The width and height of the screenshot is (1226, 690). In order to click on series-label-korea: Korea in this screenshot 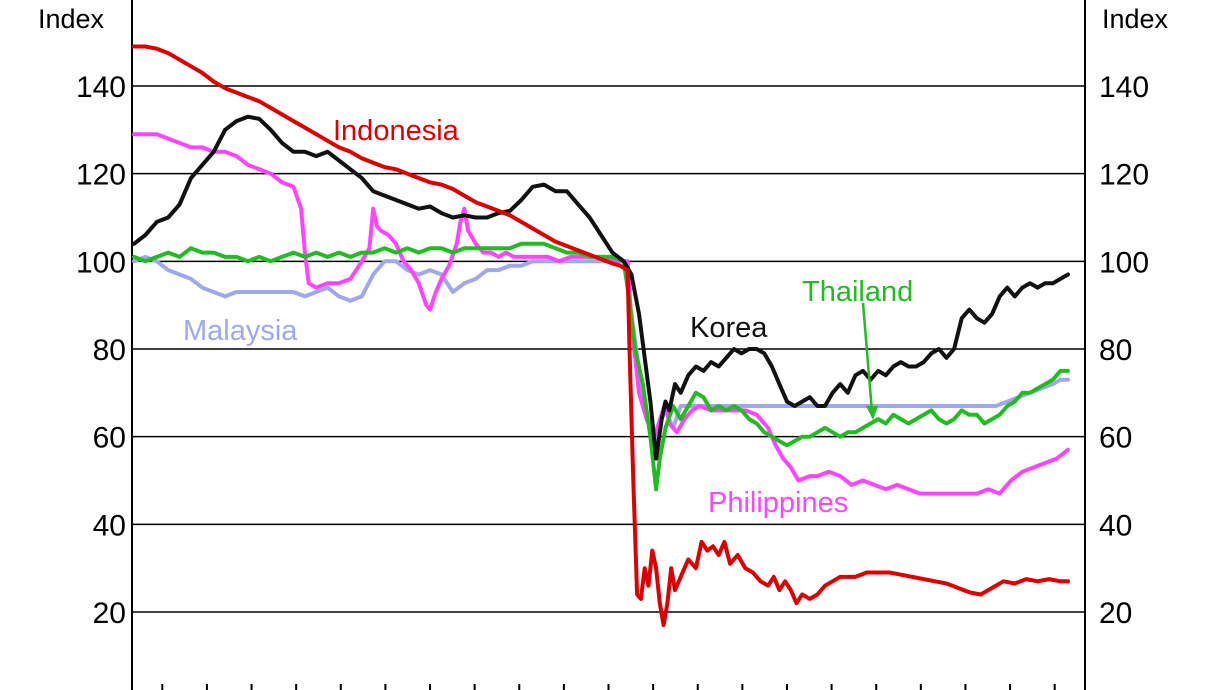, I will do `click(729, 328)`.